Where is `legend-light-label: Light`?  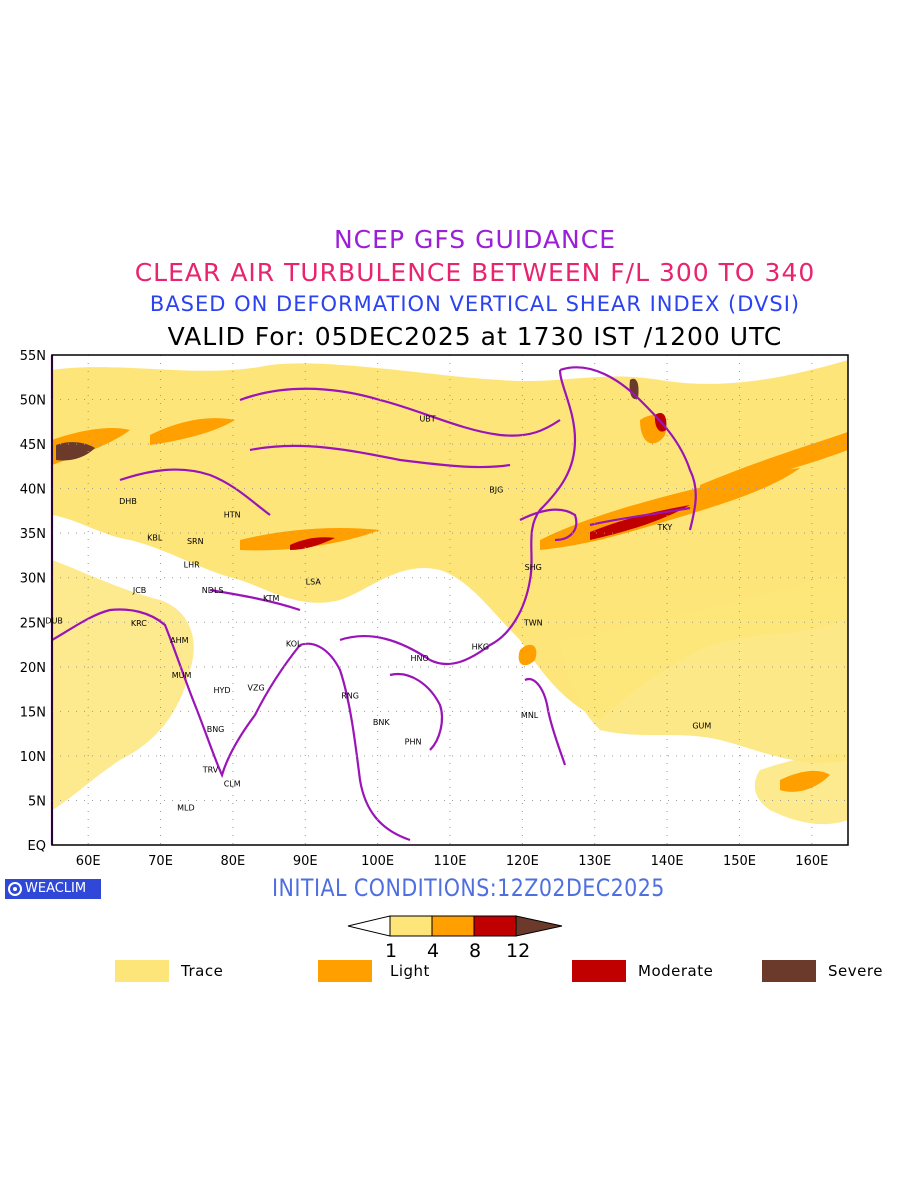 legend-light-label: Light is located at coordinates (410, 971).